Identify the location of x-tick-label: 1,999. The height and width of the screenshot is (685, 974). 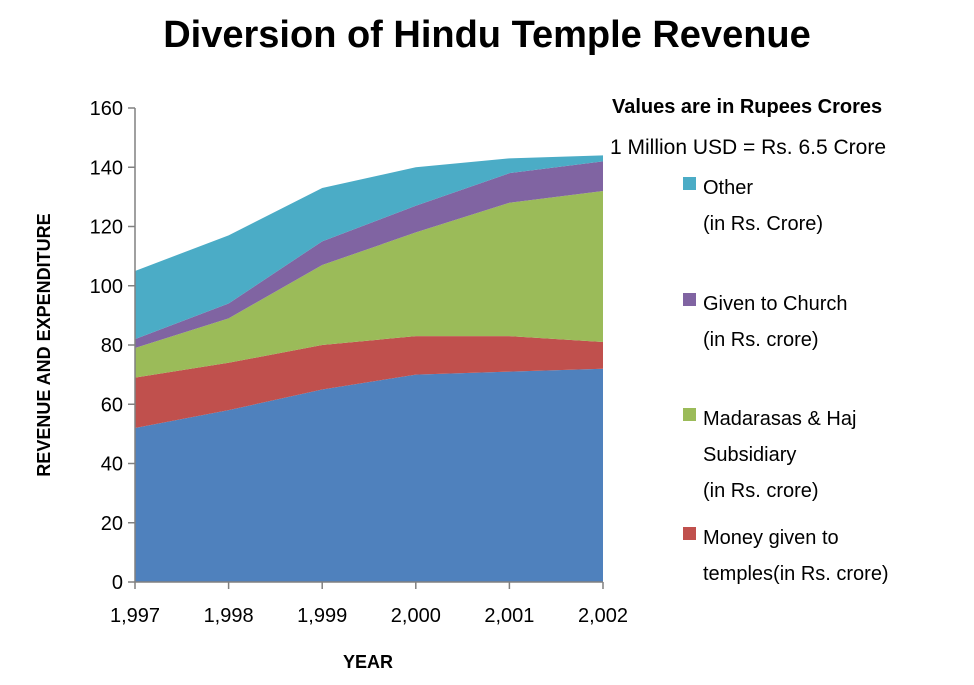
(322, 616).